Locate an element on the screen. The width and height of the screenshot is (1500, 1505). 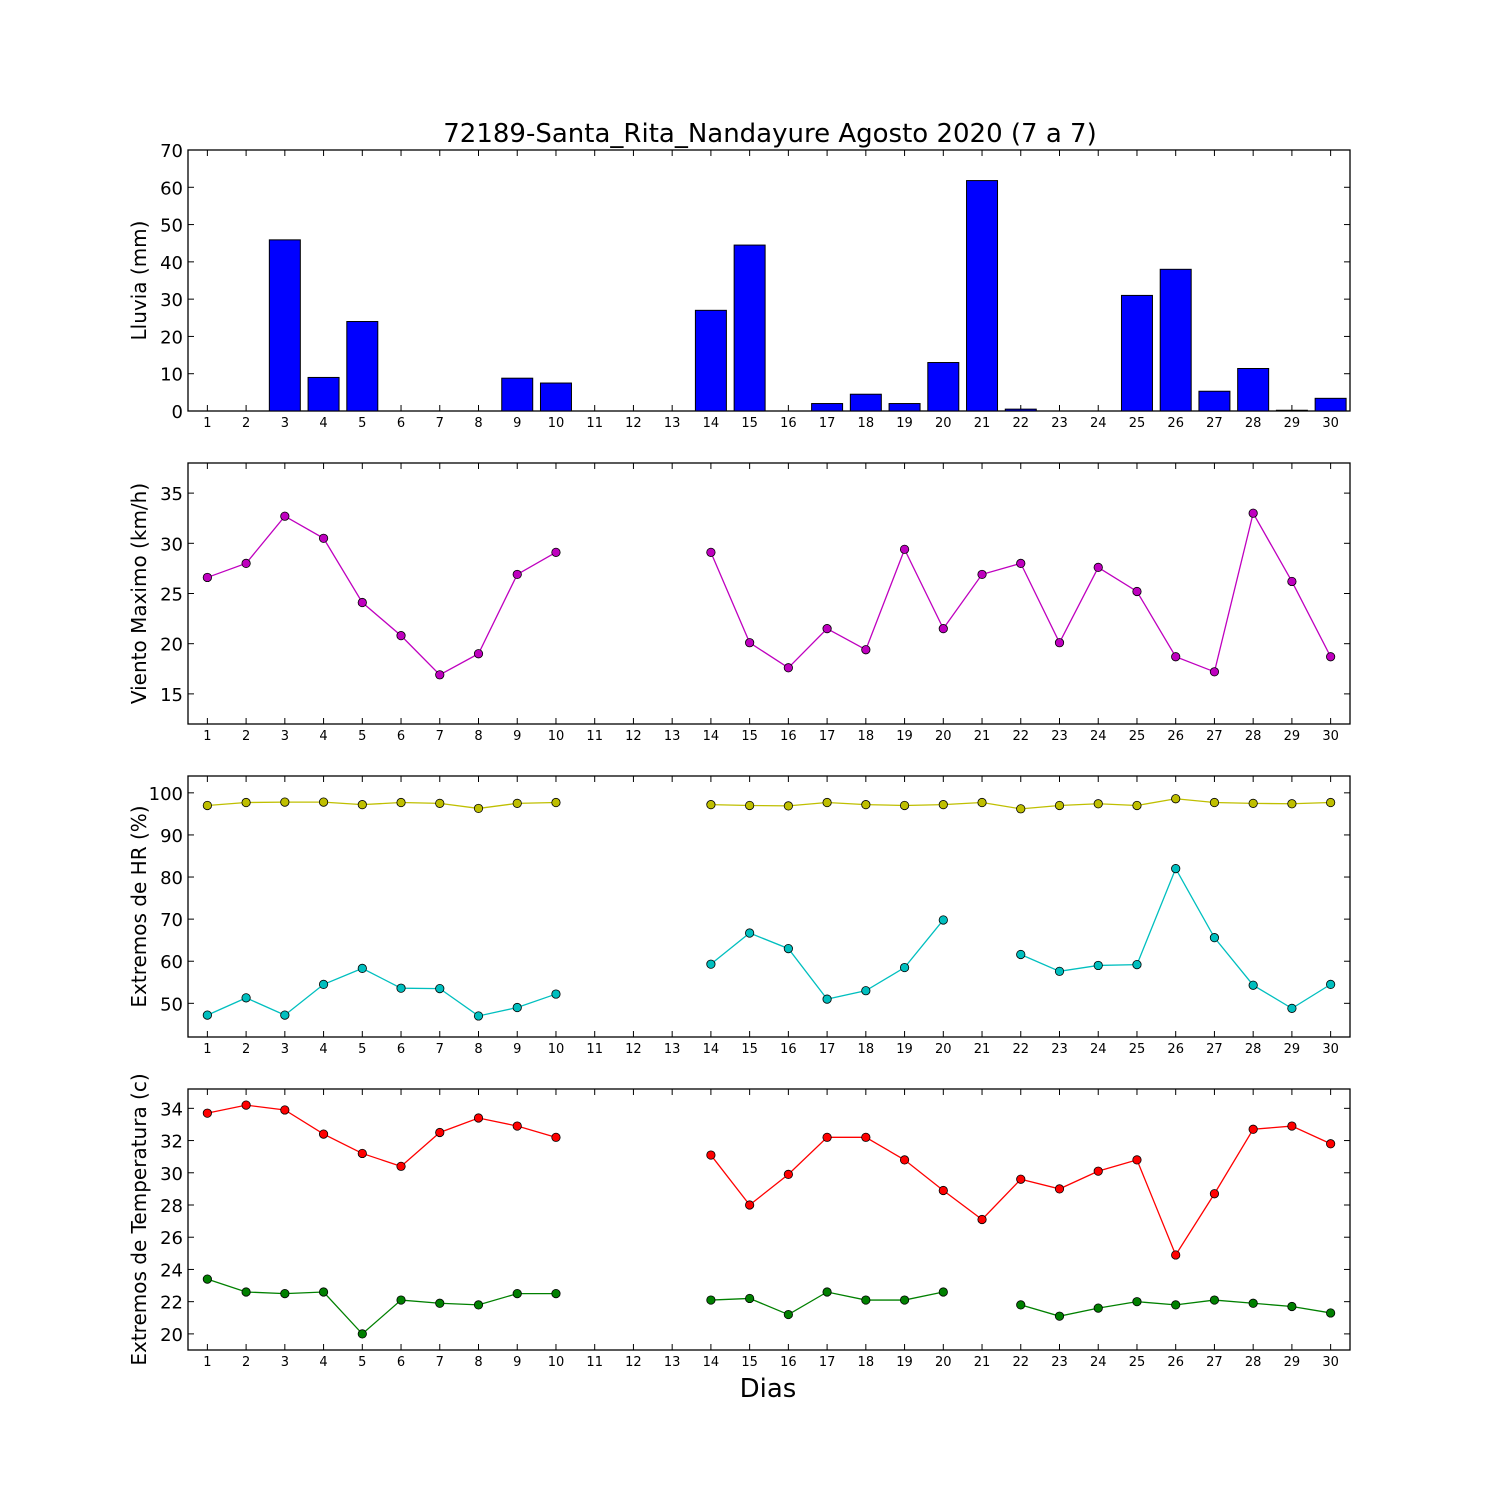
y-tick-label: 34 is located at coordinates (171, 1109).